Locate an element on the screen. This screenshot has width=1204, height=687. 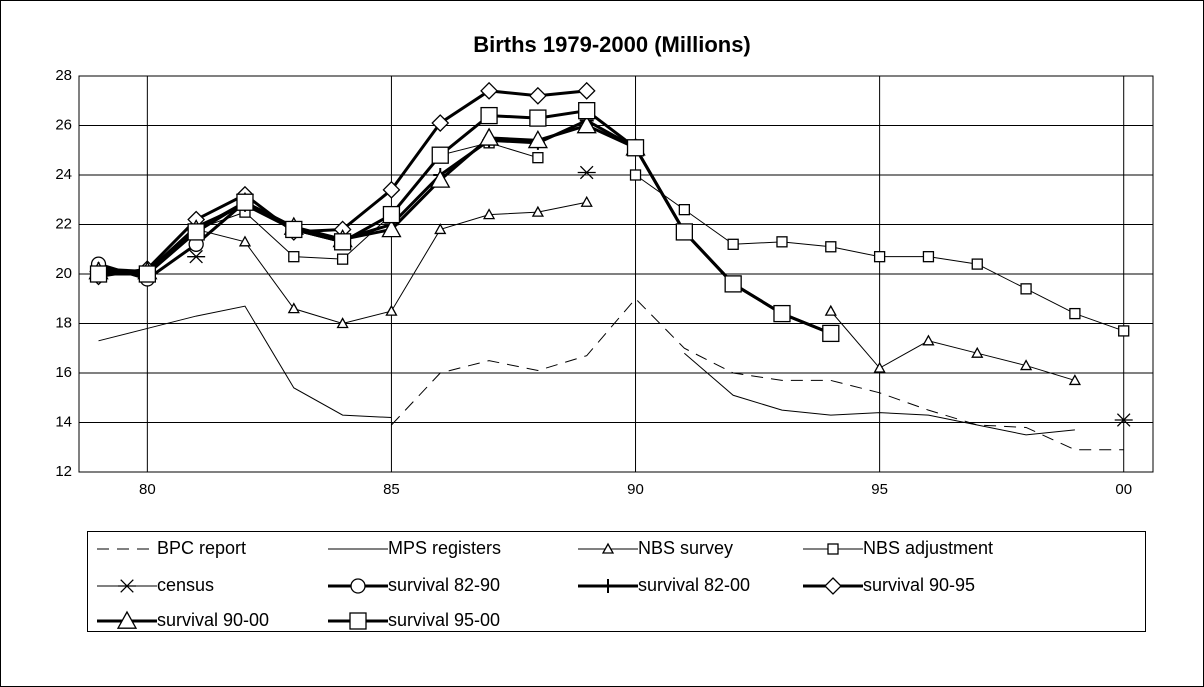
legend-label: NBS survey is located at coordinates (685, 548).